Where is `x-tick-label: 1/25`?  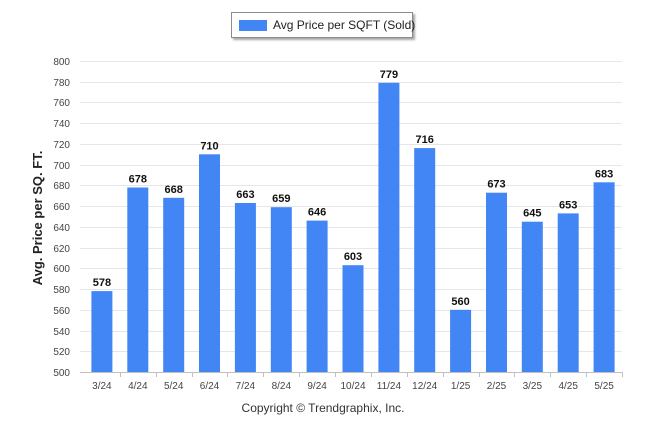 x-tick-label: 1/25 is located at coordinates (461, 386).